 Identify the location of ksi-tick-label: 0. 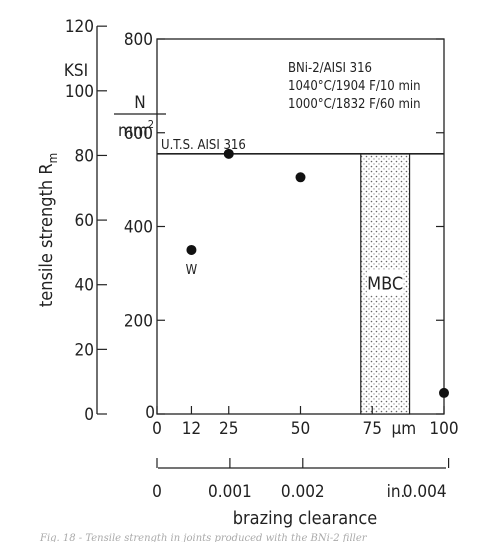
(89, 415).